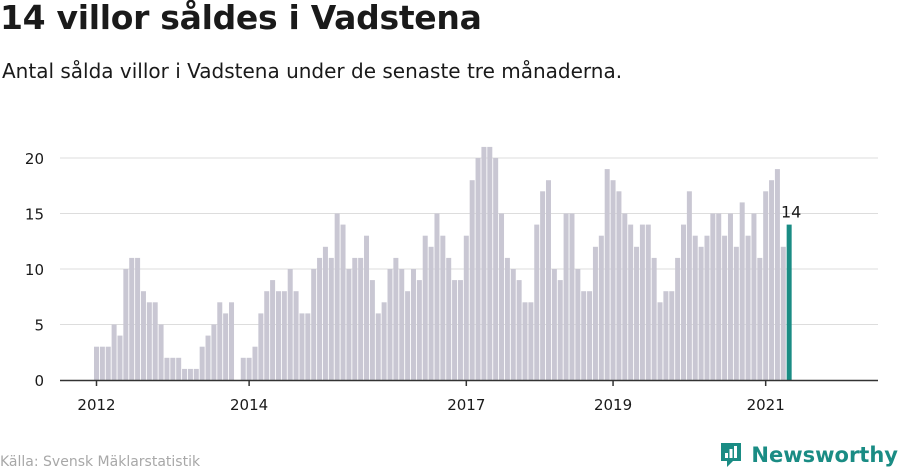 The width and height of the screenshot is (900, 474). Describe the element at coordinates (249, 405) in the screenshot. I see `x-tick-label: 2014` at that location.